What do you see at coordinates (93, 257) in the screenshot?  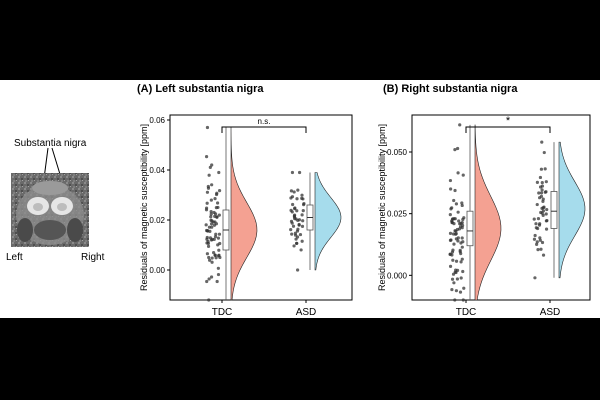 I see `right-label: Right` at bounding box center [93, 257].